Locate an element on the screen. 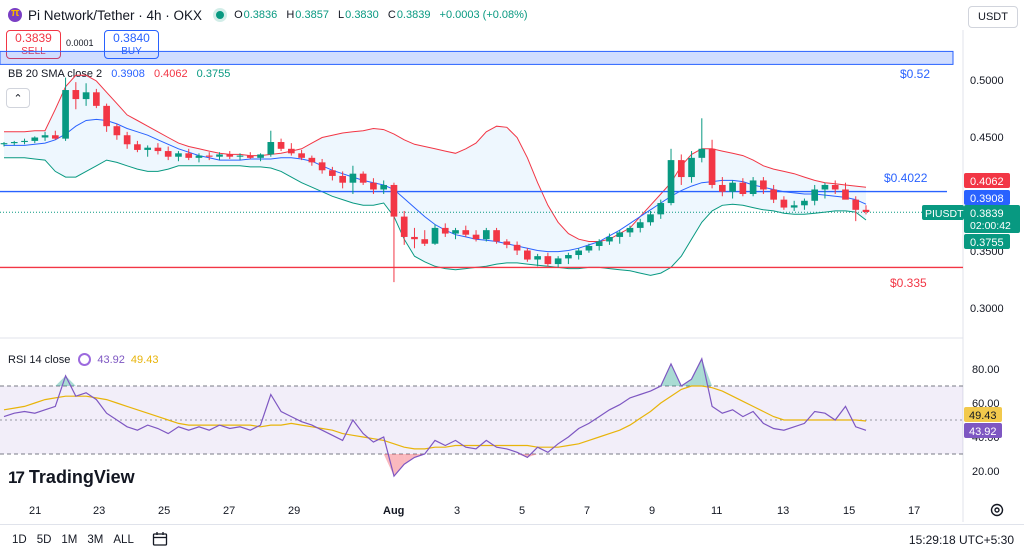  price-tick: 0.4500 is located at coordinates (987, 138).